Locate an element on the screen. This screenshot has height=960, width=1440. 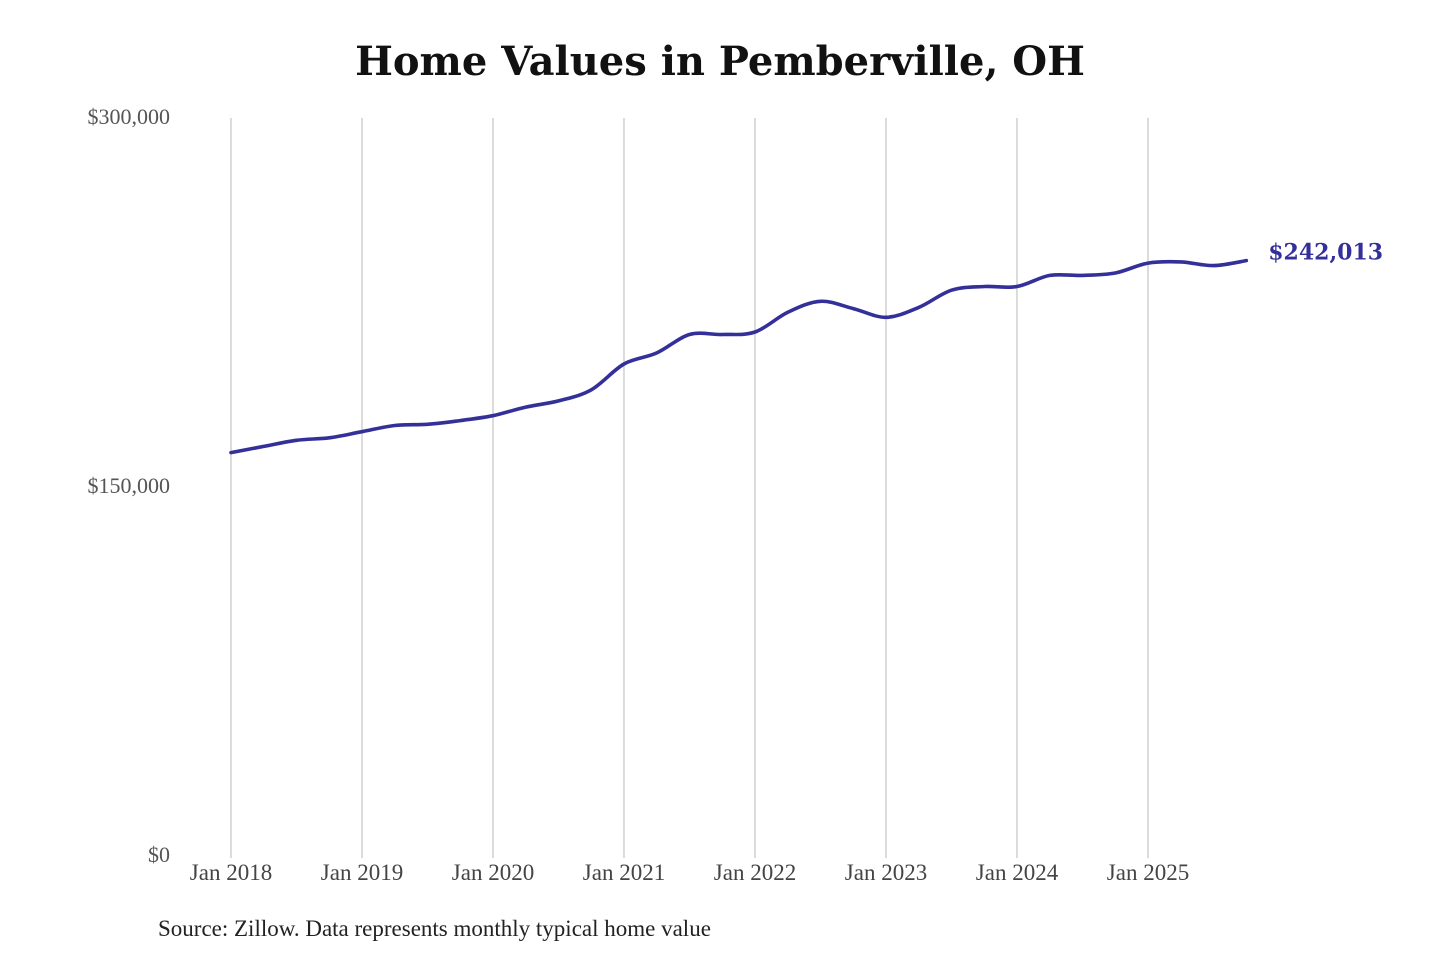
x-tick-label: Jan 2019 is located at coordinates (362, 872).